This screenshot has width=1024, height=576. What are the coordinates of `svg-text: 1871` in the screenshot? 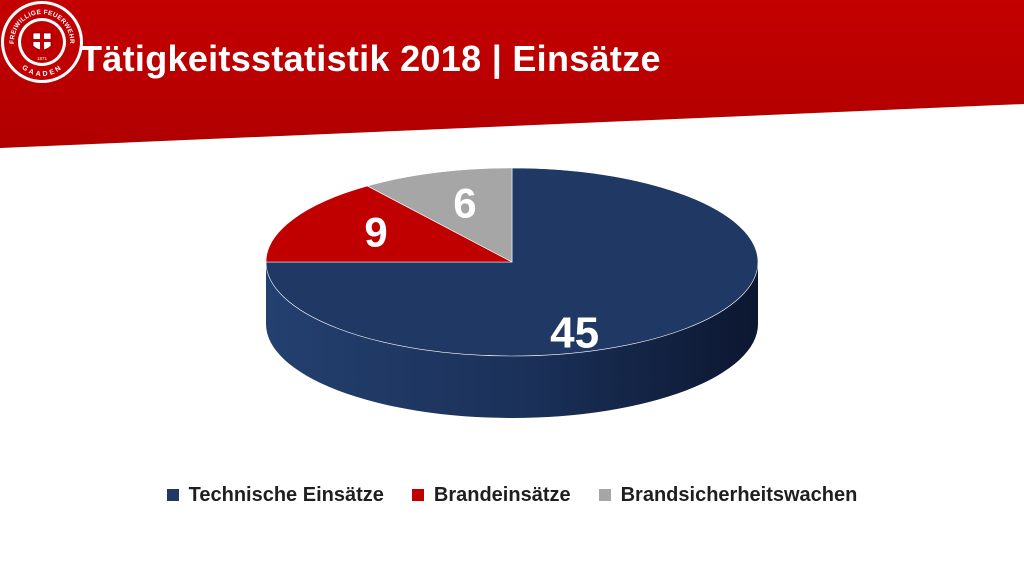 It's located at (42, 58).